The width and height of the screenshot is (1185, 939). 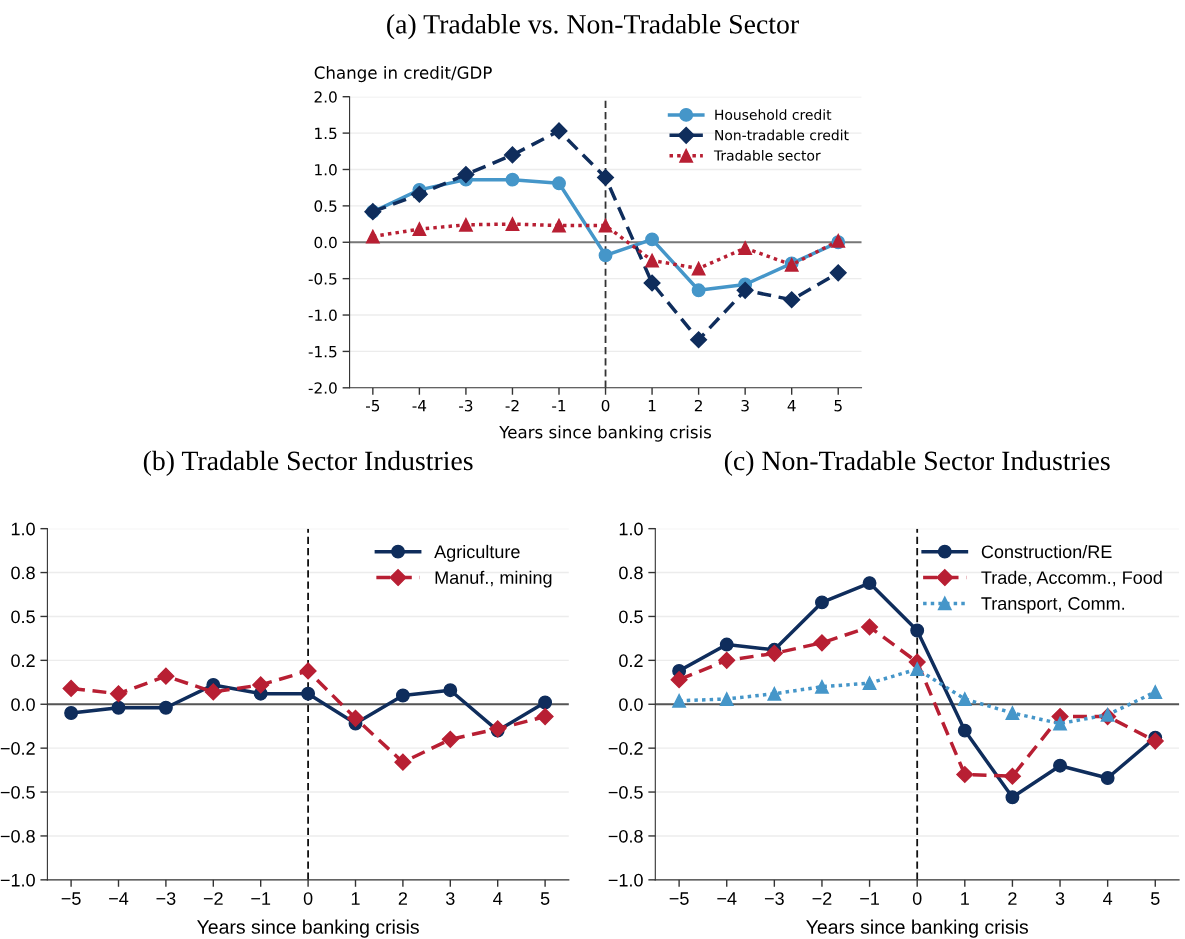 I want to click on legend-label: Trade, Accomm., Food, so click(x=1071, y=578).